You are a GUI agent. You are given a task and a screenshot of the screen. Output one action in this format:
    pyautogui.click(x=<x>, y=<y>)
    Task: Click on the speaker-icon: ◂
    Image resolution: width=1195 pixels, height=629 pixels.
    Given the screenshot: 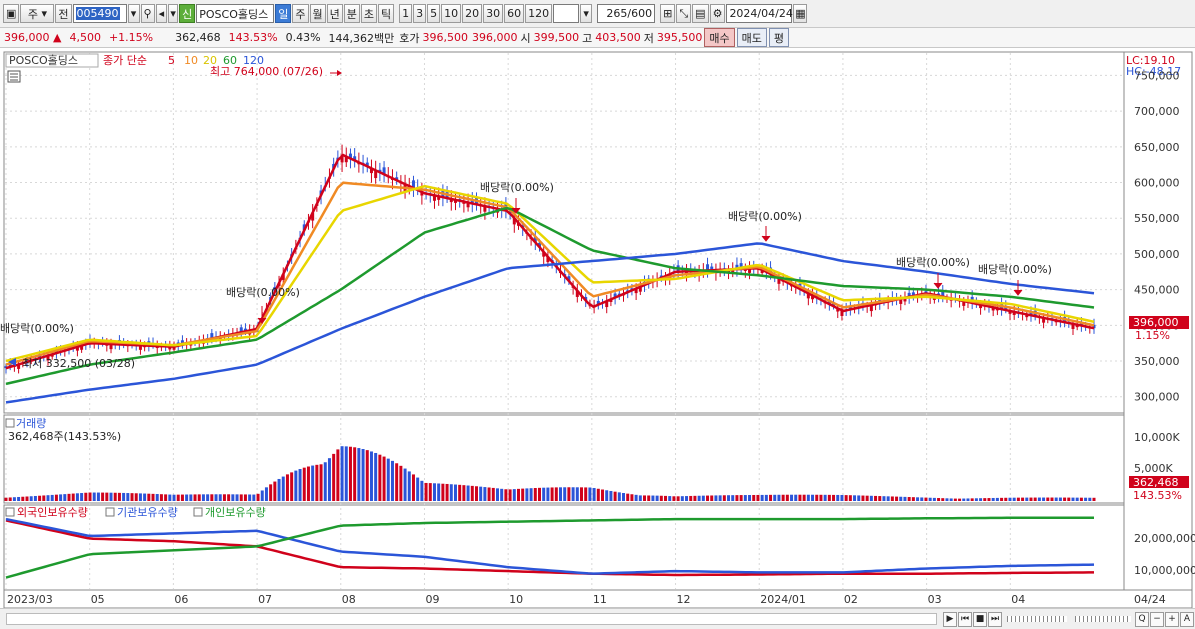 What is the action you would take?
    pyautogui.click(x=161, y=13)
    